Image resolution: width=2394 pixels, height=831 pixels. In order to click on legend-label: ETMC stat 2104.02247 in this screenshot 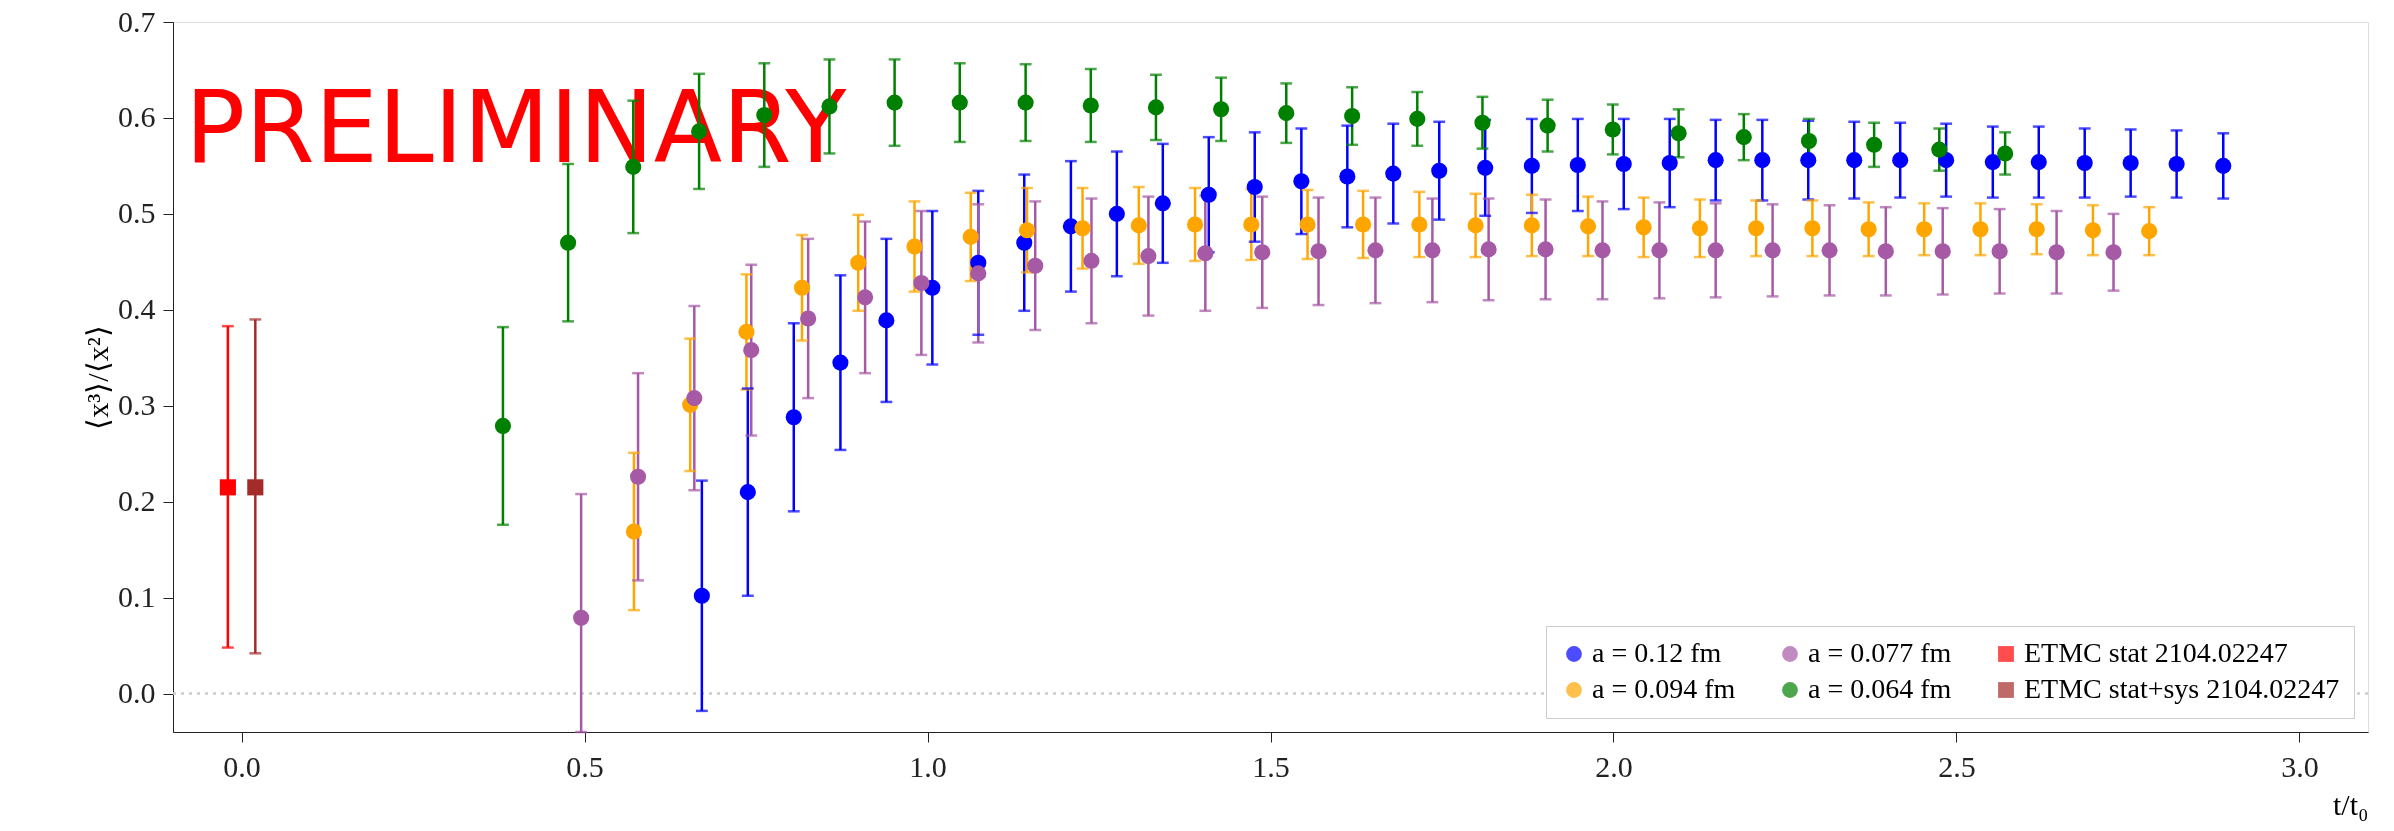, I will do `click(2156, 652)`.